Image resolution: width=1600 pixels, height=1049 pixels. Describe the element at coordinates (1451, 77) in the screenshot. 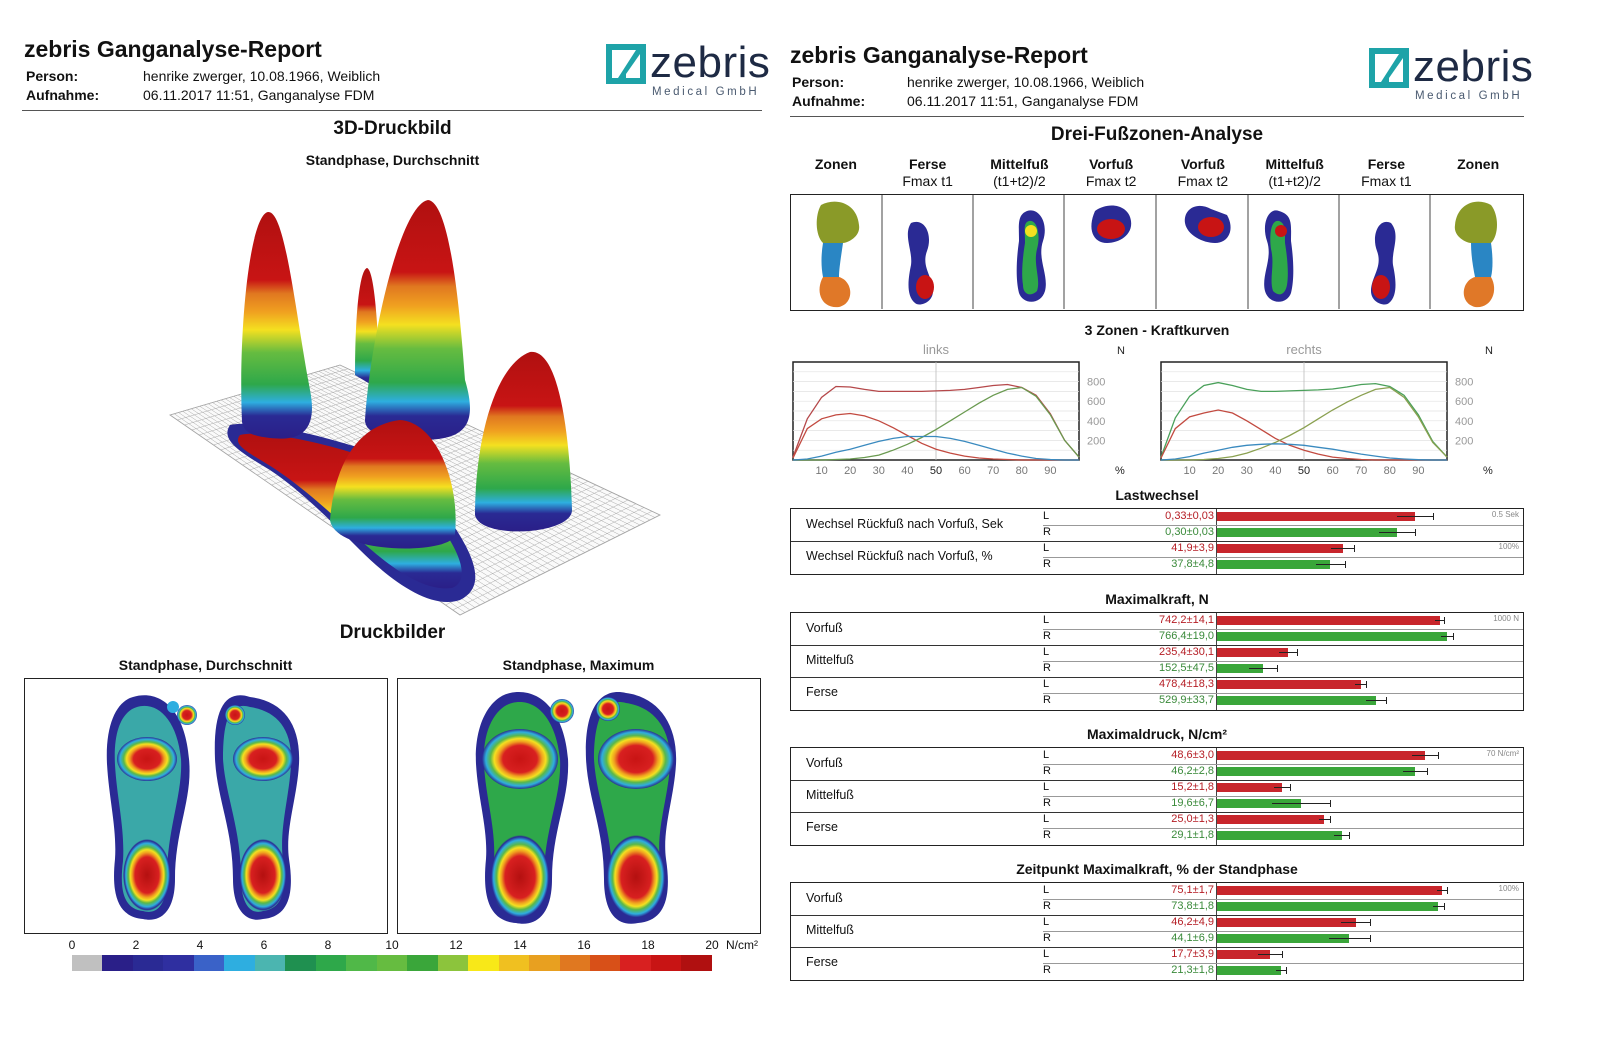

I see `zebris-logo-2: zebris Medical GmbH` at that location.